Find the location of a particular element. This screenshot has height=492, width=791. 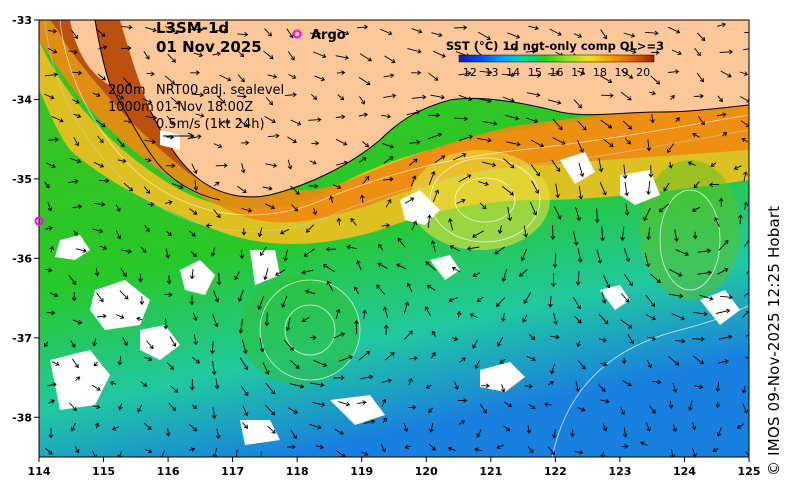

legend-tick-12: 12 is located at coordinates (470, 72).